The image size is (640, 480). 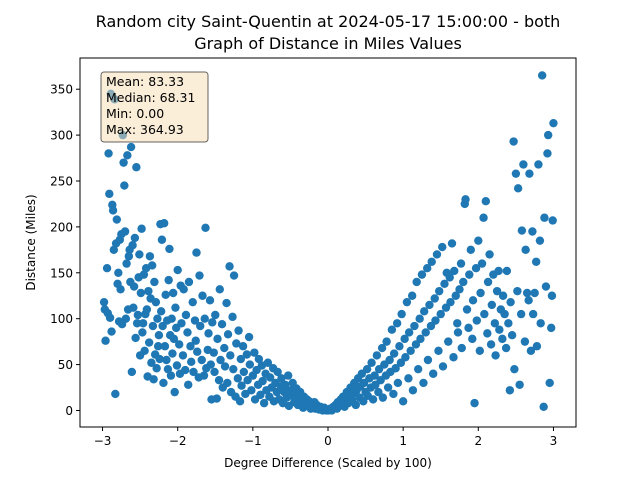 I want to click on stats-mean: Mean: 83.33, so click(x=145, y=81).